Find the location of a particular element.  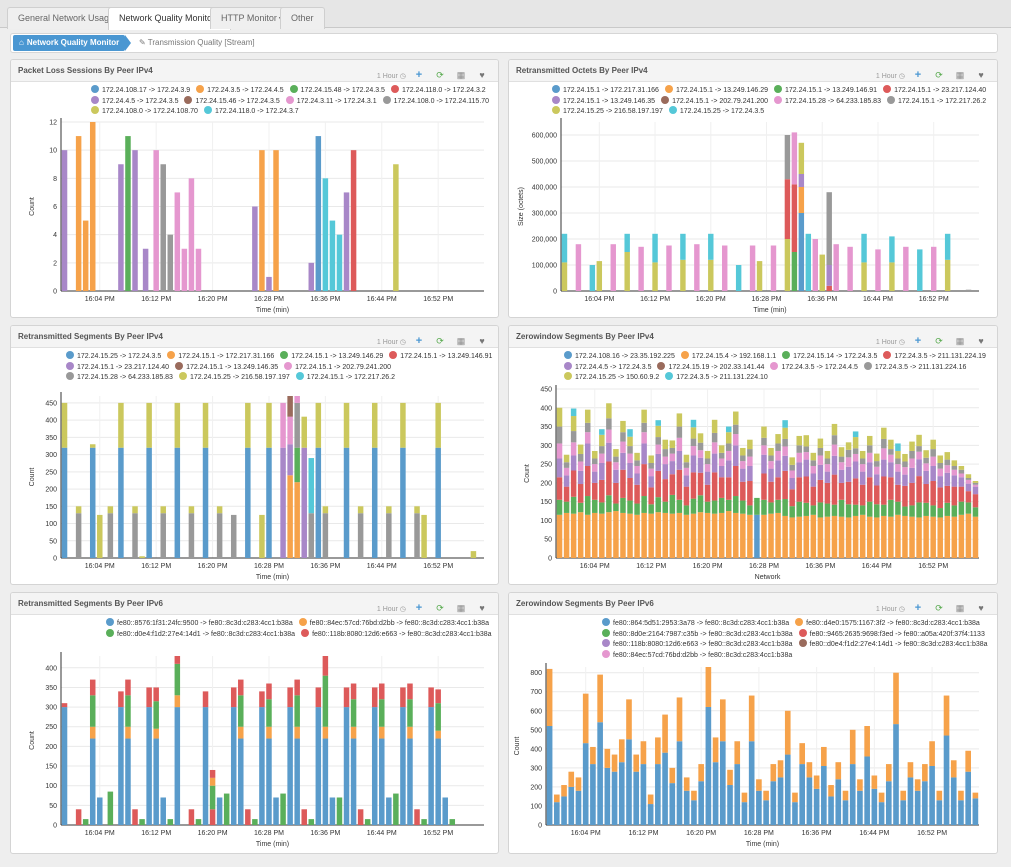

legend-item: 172.24.108.0 -> 172.24.108.70 is located at coordinates (144, 112).